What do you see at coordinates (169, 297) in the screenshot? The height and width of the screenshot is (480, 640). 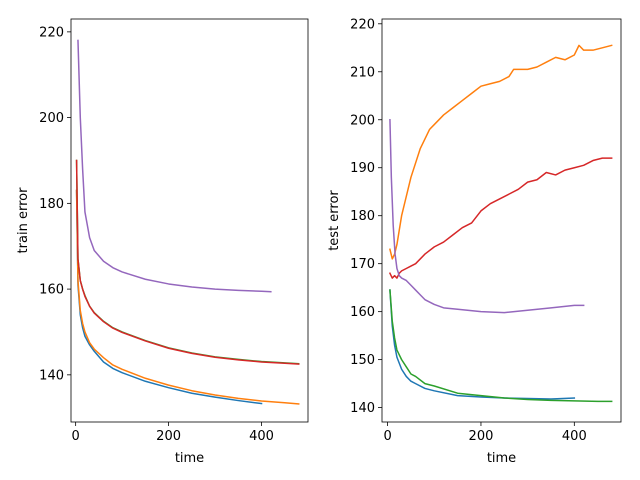 I see `train-series-c0-line` at bounding box center [169, 297].